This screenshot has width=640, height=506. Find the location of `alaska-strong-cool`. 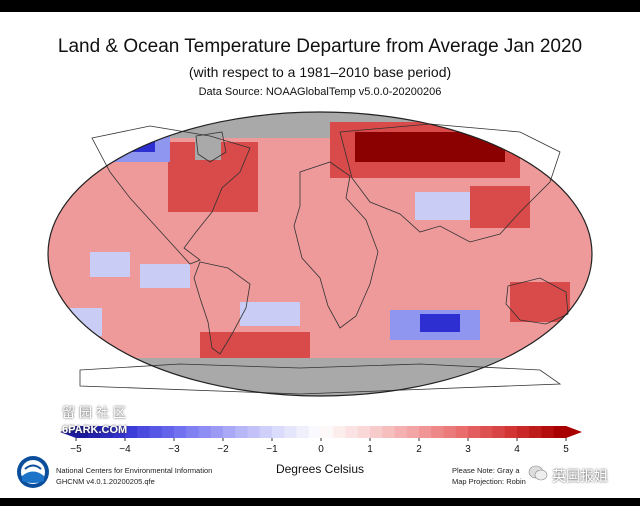

alaska-strong-cool is located at coordinates (130, 141).